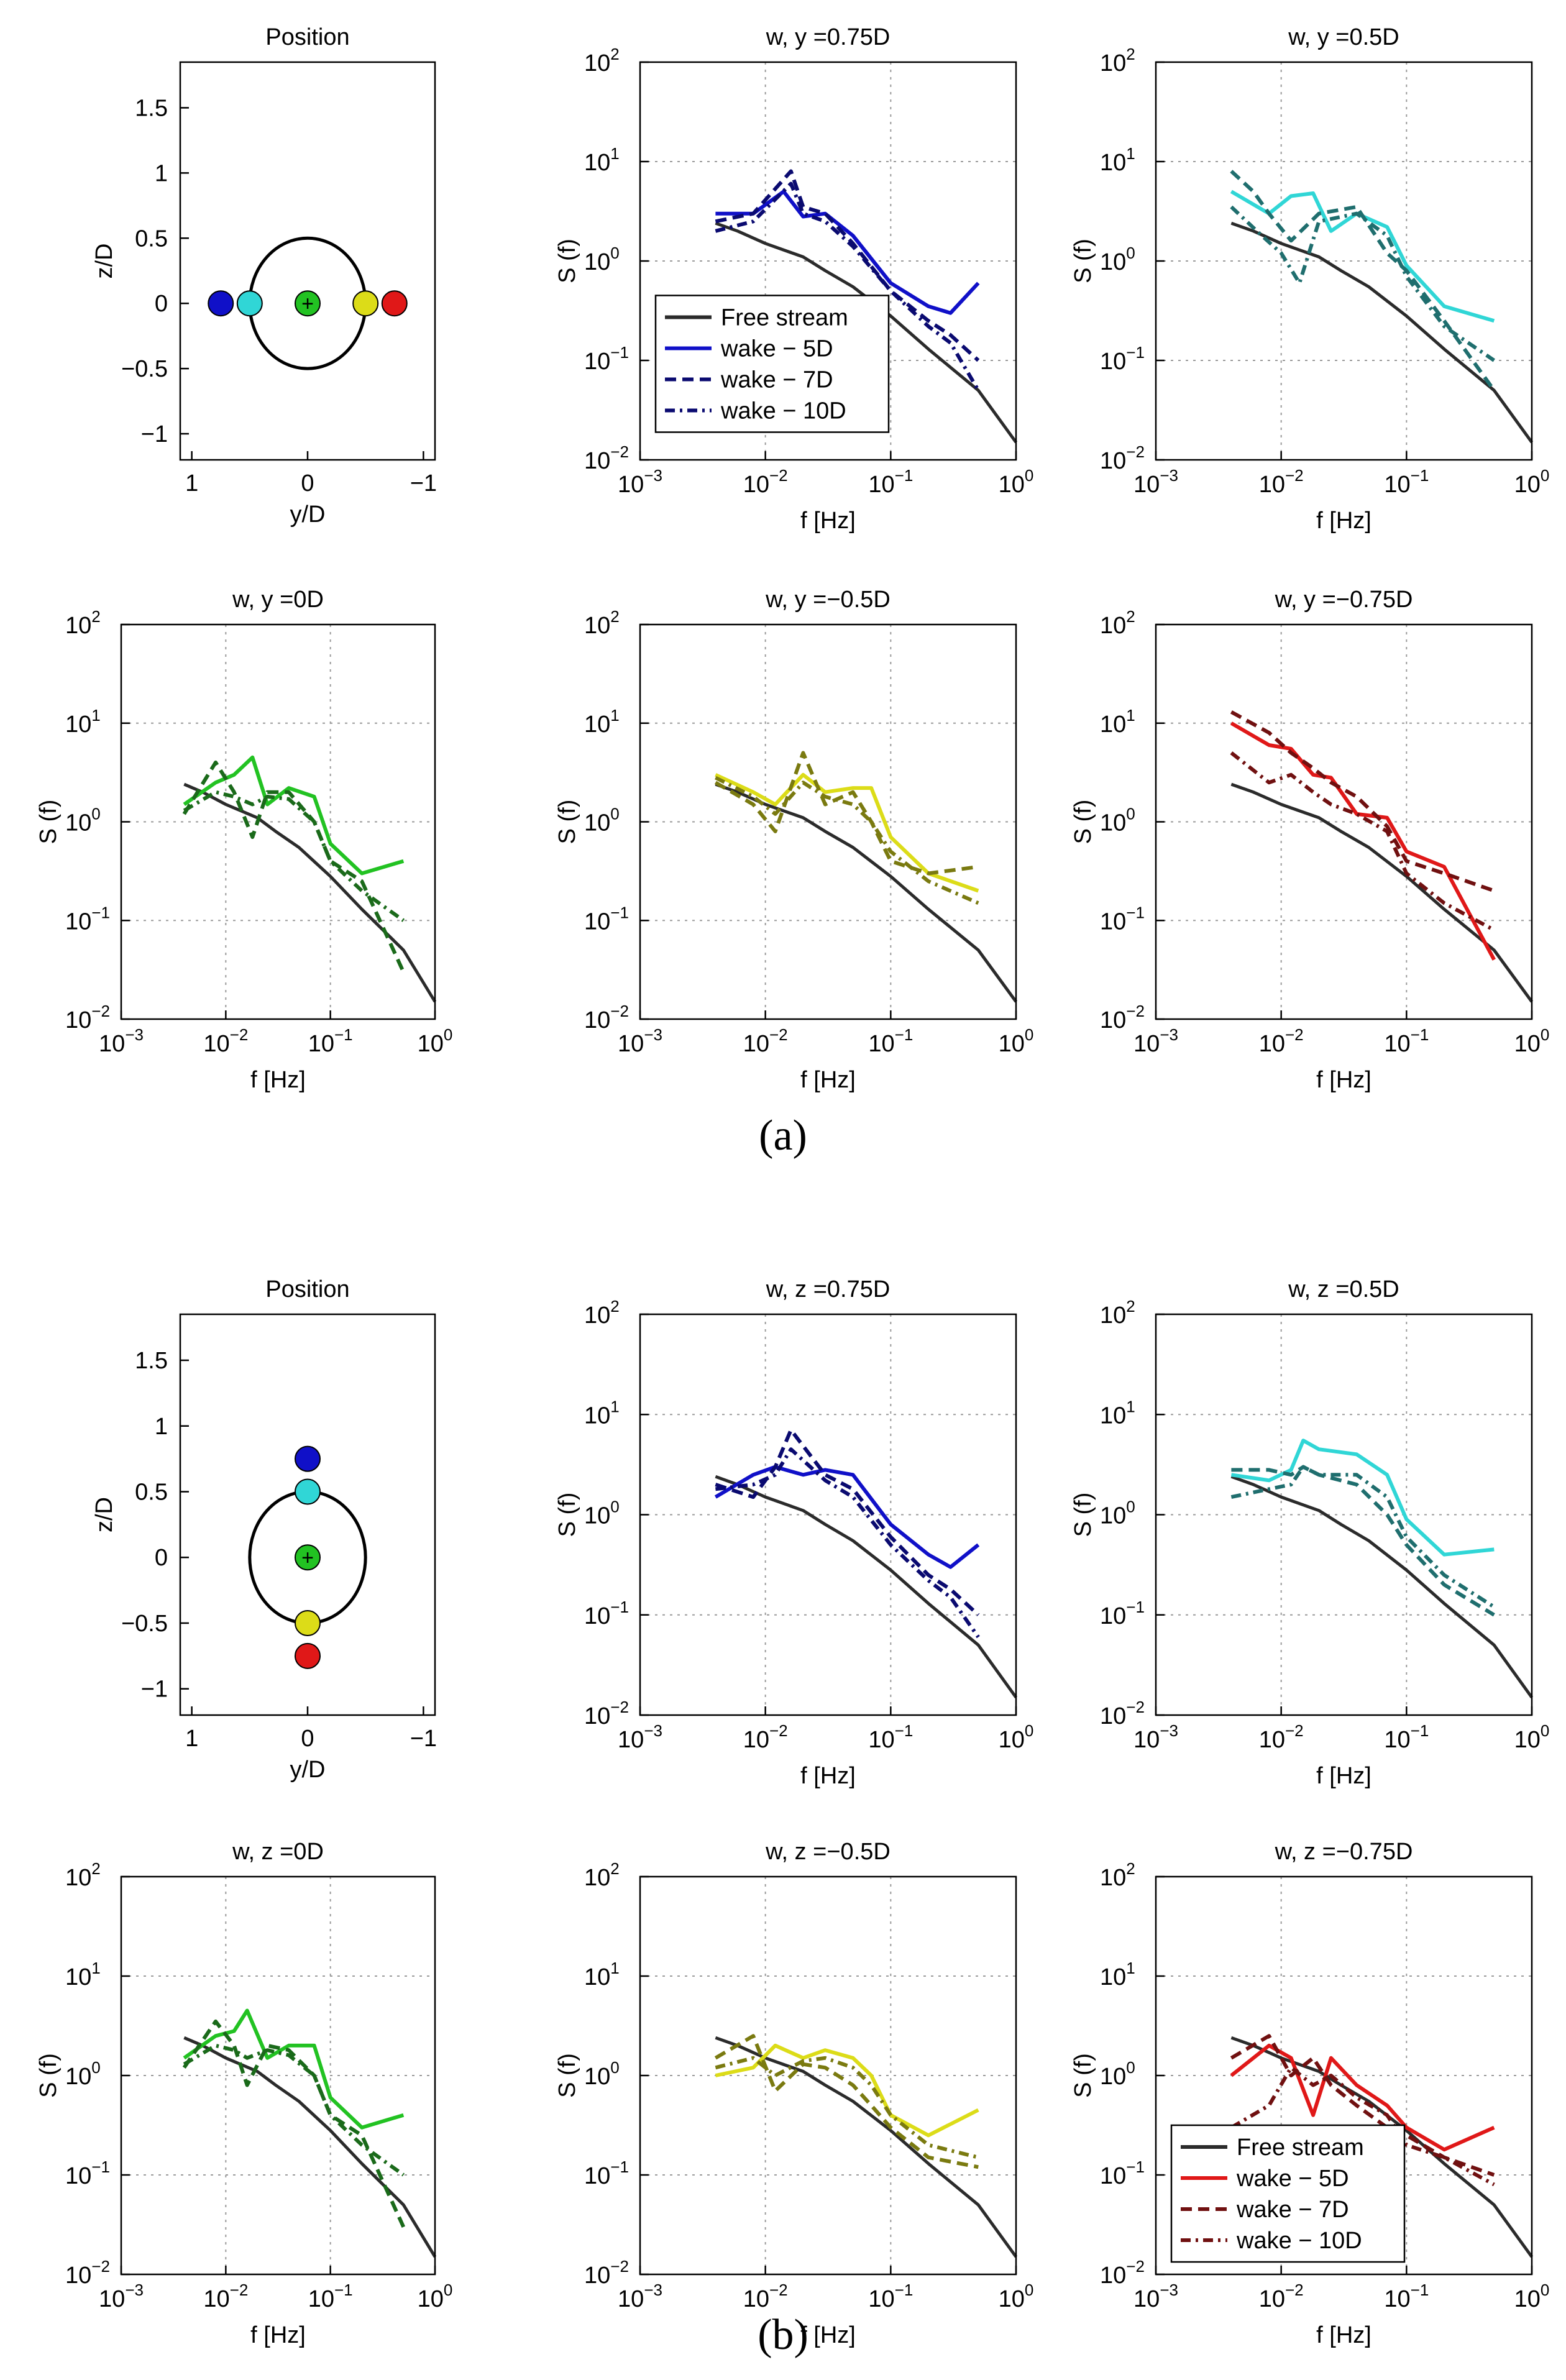 Image resolution: width=1566 pixels, height=2380 pixels. I want to click on y-tick-label: −0.5, so click(144, 369).